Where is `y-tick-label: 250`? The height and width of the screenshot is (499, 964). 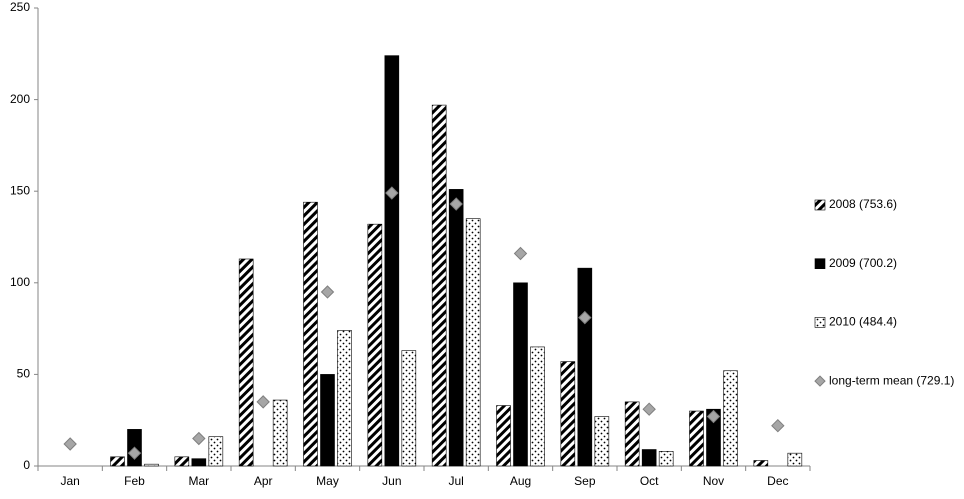
y-tick-label: 250 is located at coordinates (20, 7).